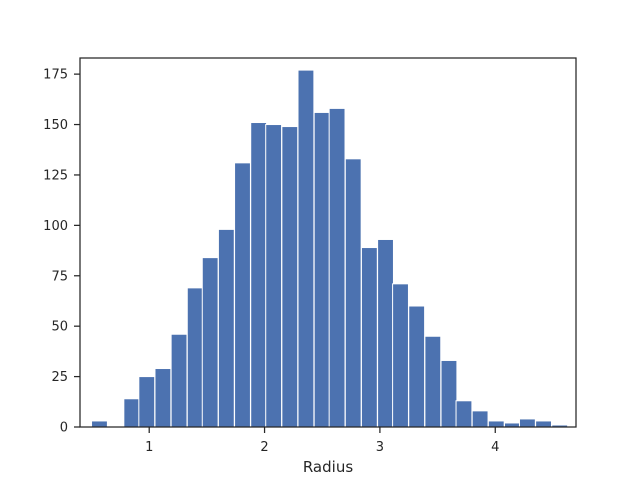  I want to click on y-tick-label: 25, so click(59, 377).